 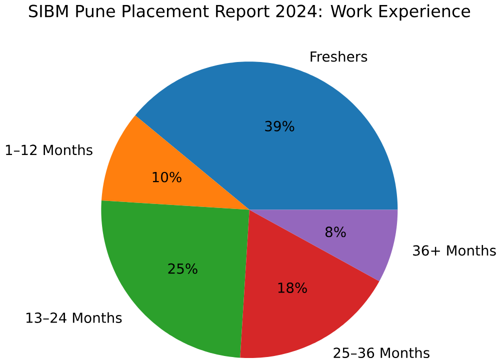 I want to click on chart-title: SIBM Pune Placement Report 2024: Work Experience, so click(x=249, y=12).